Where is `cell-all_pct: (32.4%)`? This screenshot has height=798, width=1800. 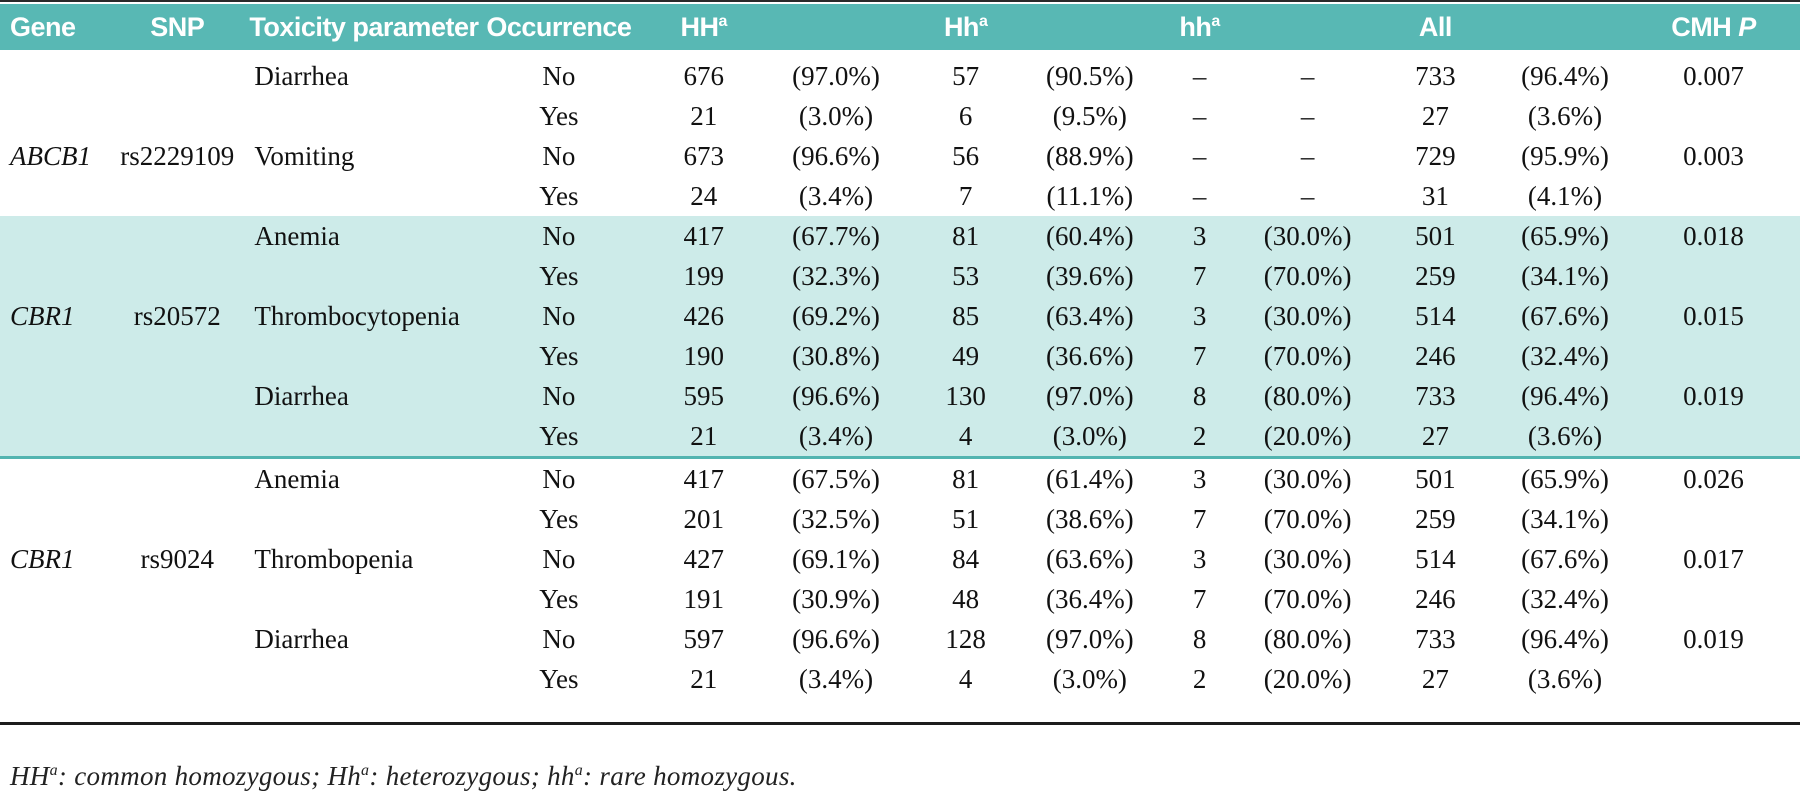
cell-all_pct: (32.4%) is located at coordinates (1565, 598).